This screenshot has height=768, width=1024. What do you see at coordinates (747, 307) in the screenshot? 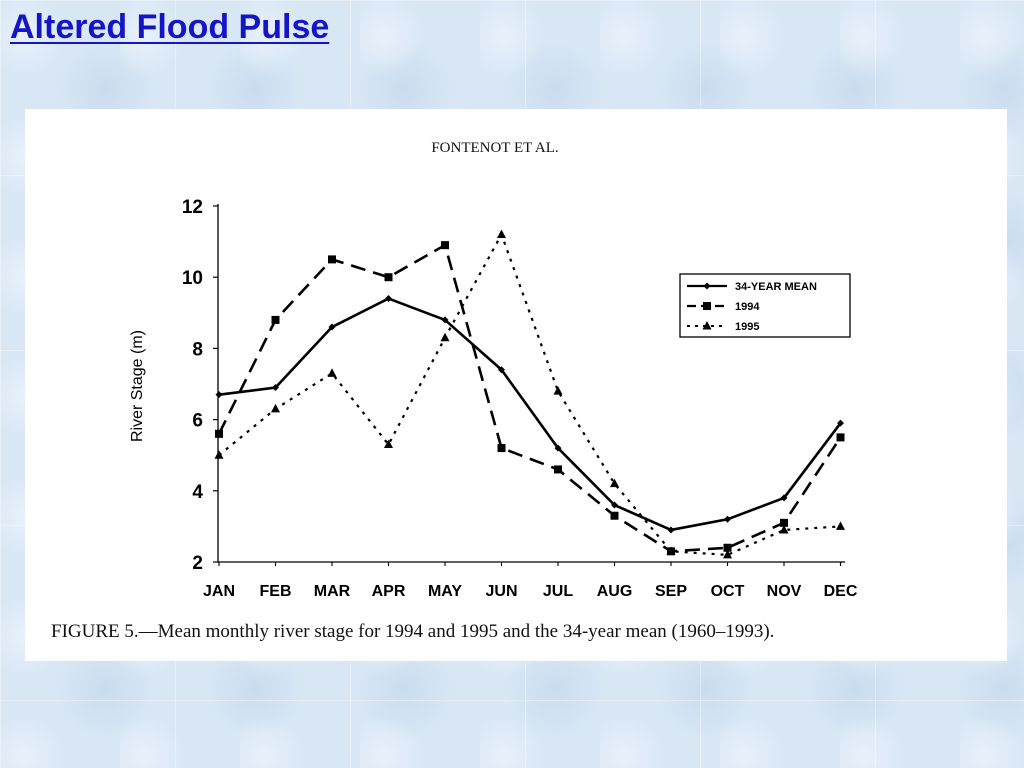
I see `legend-label: 1994` at bounding box center [747, 307].